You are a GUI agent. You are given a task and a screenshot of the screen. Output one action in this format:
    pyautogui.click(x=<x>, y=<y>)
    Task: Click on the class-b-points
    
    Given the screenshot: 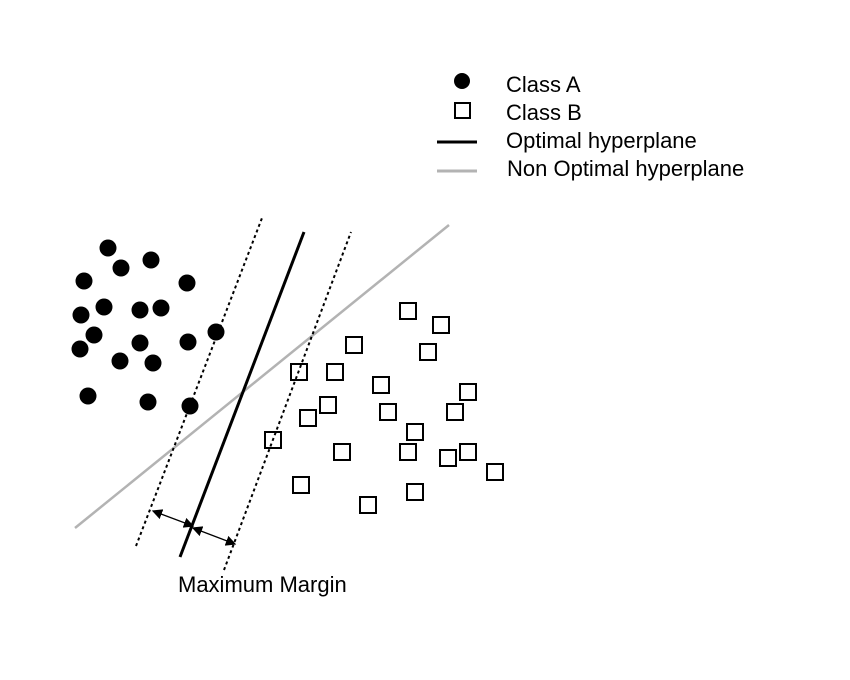 What is the action you would take?
    pyautogui.click(x=384, y=408)
    